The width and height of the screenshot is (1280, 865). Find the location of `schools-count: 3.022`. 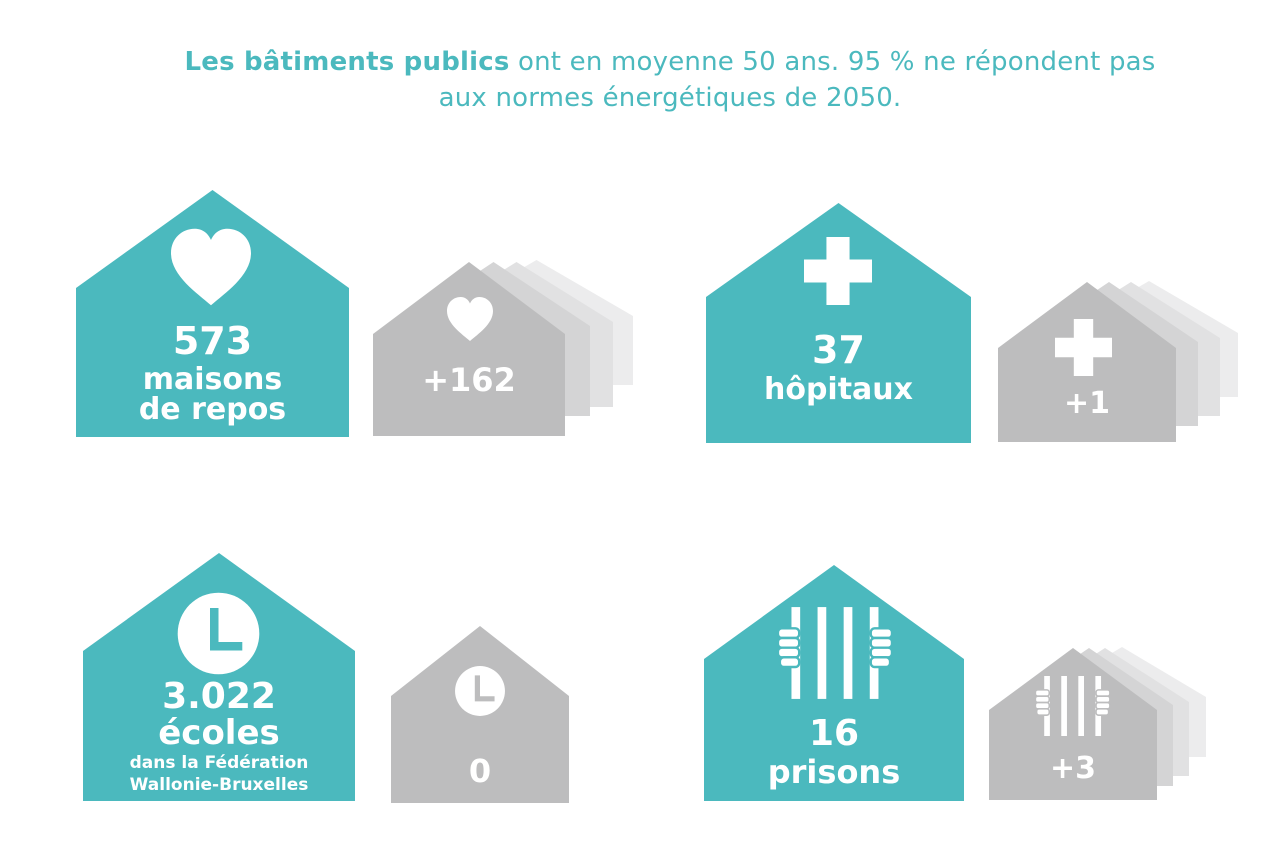

schools-count: 3.022 is located at coordinates (219, 696).